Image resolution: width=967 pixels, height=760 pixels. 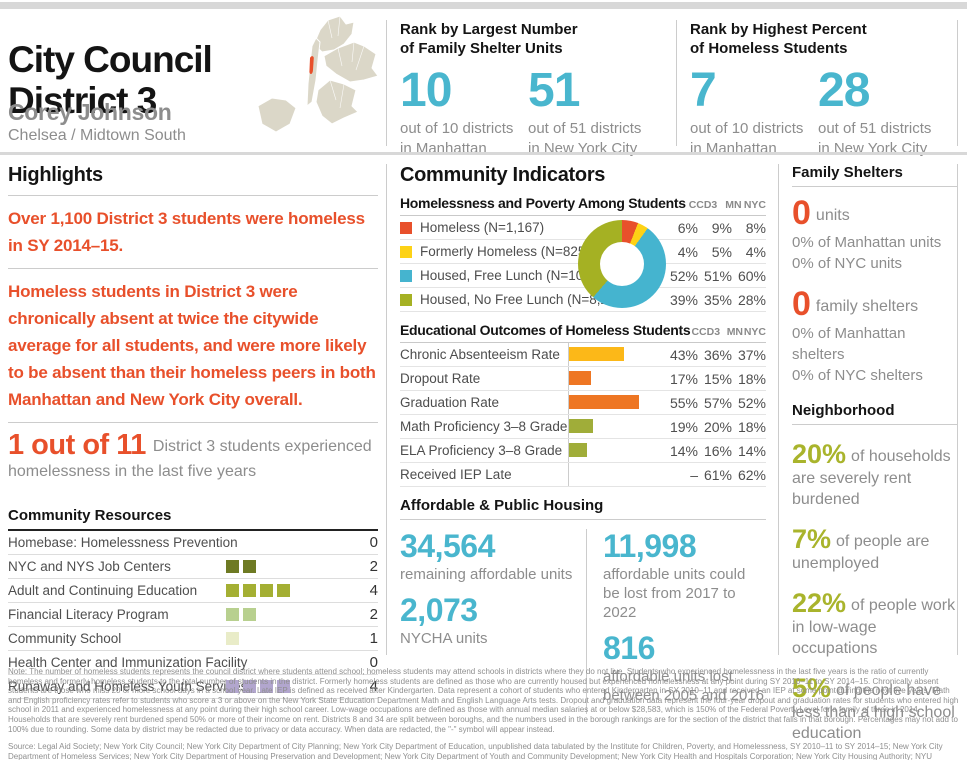 What do you see at coordinates (193, 519) in the screenshot?
I see `community-resources-title: Community Resources` at bounding box center [193, 519].